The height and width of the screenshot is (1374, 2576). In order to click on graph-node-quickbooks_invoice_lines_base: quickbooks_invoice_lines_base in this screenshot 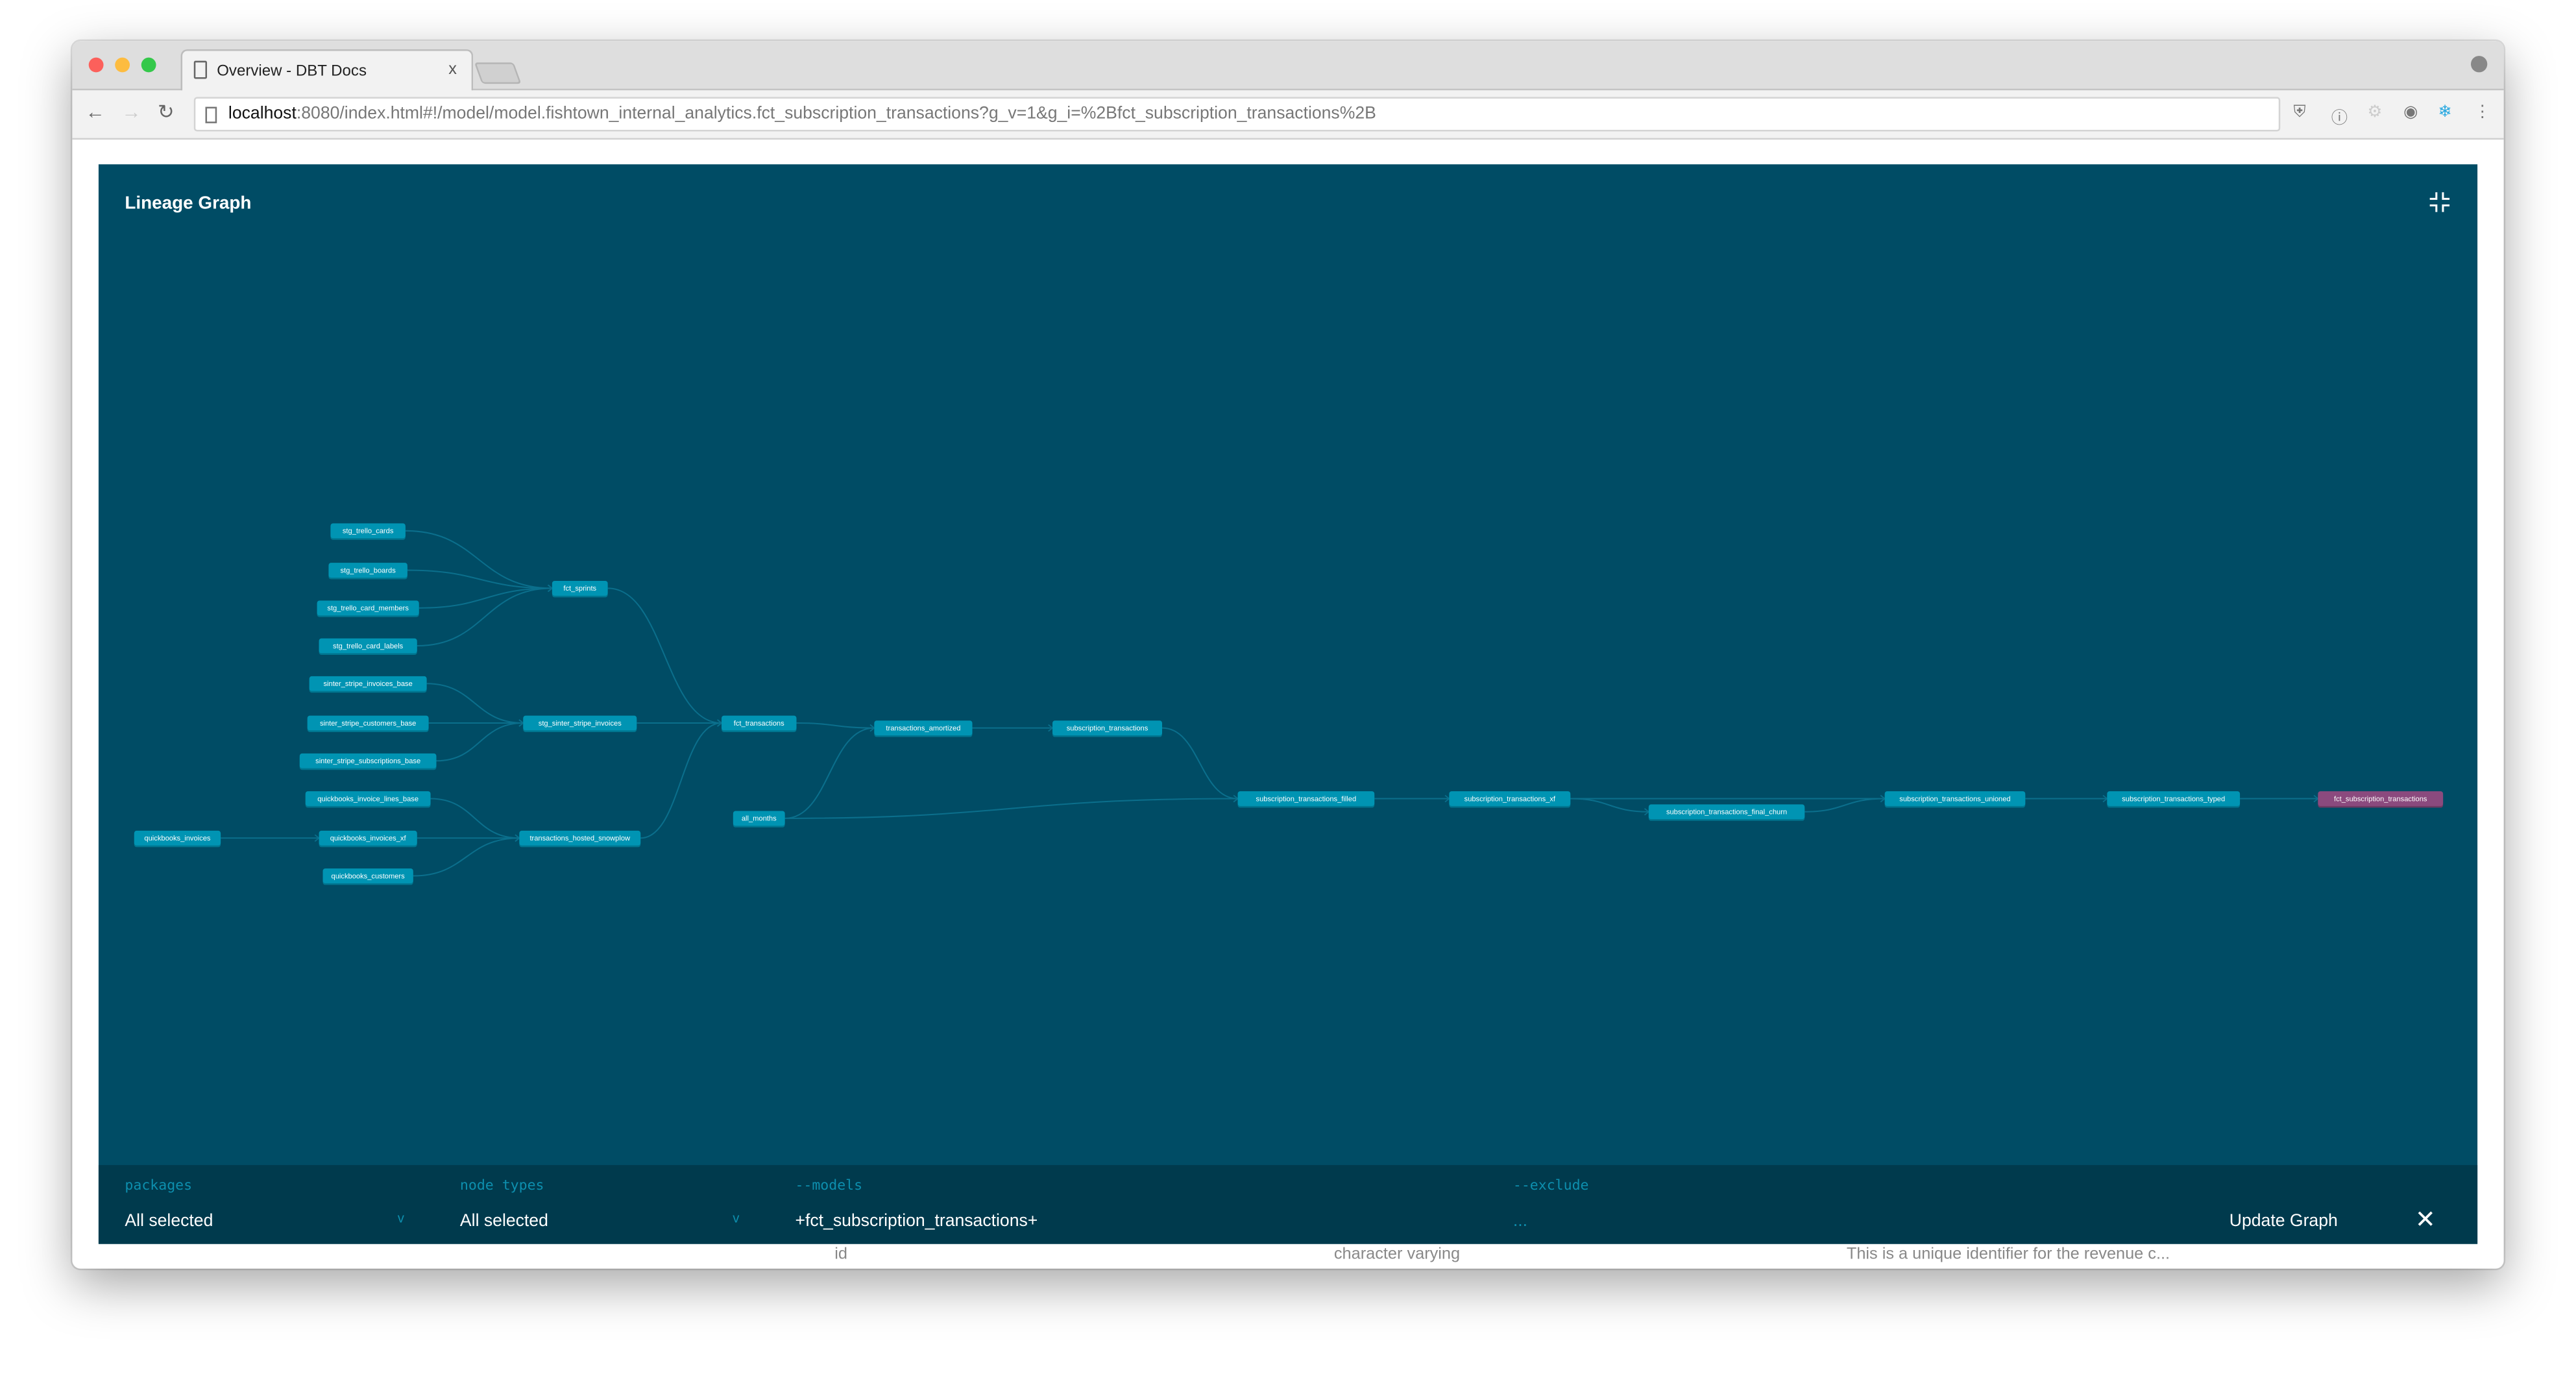, I will do `click(368, 799)`.